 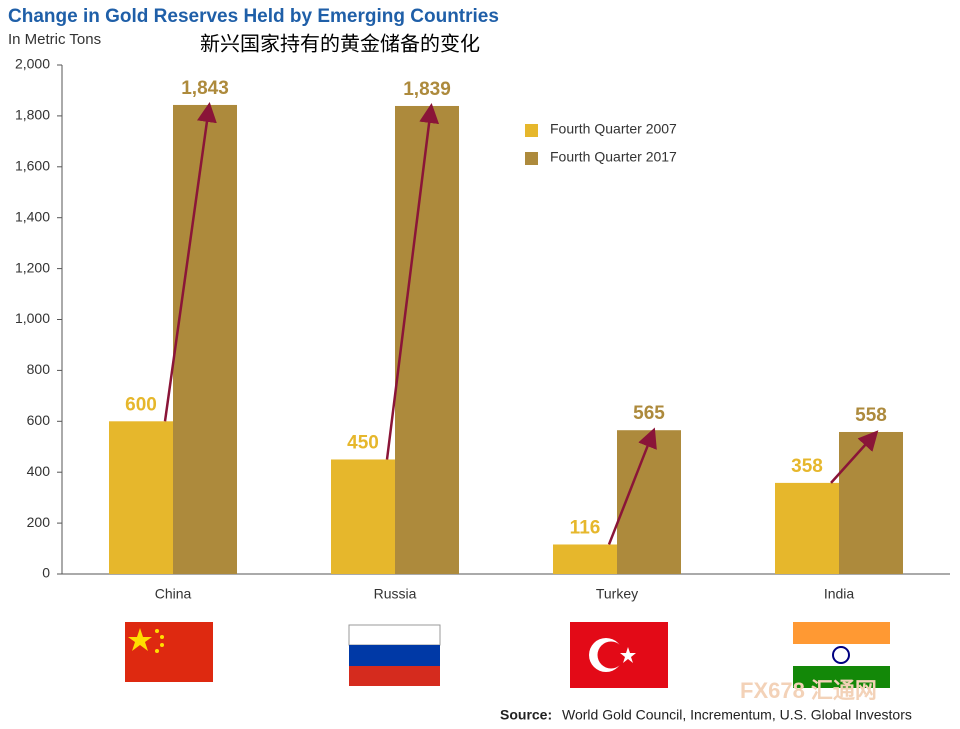 What do you see at coordinates (141, 404) in the screenshot?
I see `value-label: 600` at bounding box center [141, 404].